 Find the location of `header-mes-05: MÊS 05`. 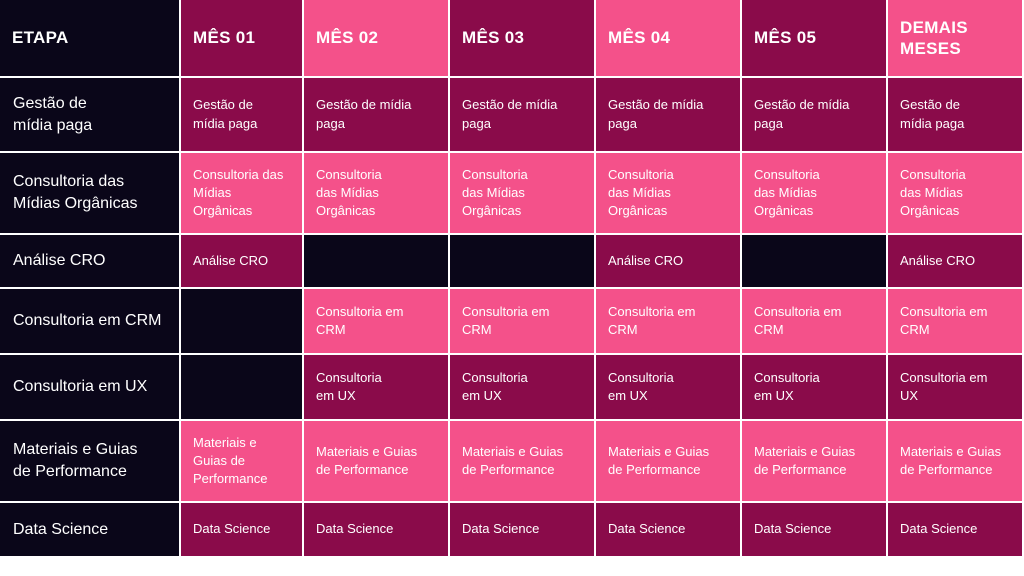

header-mes-05: MÊS 05 is located at coordinates (815, 39).